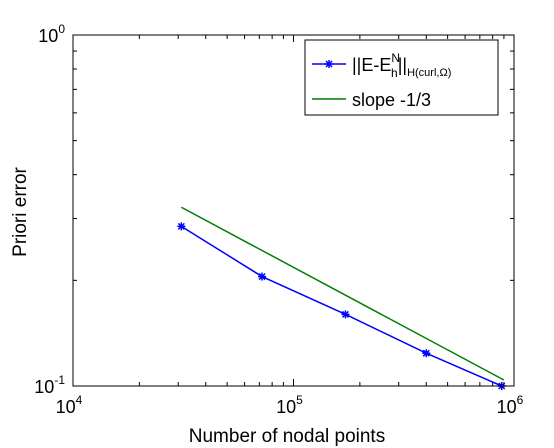 Image resolution: width=554 pixels, height=448 pixels. Describe the element at coordinates (59, 380) in the screenshot. I see `y-tick-label-exponent: -1` at that location.